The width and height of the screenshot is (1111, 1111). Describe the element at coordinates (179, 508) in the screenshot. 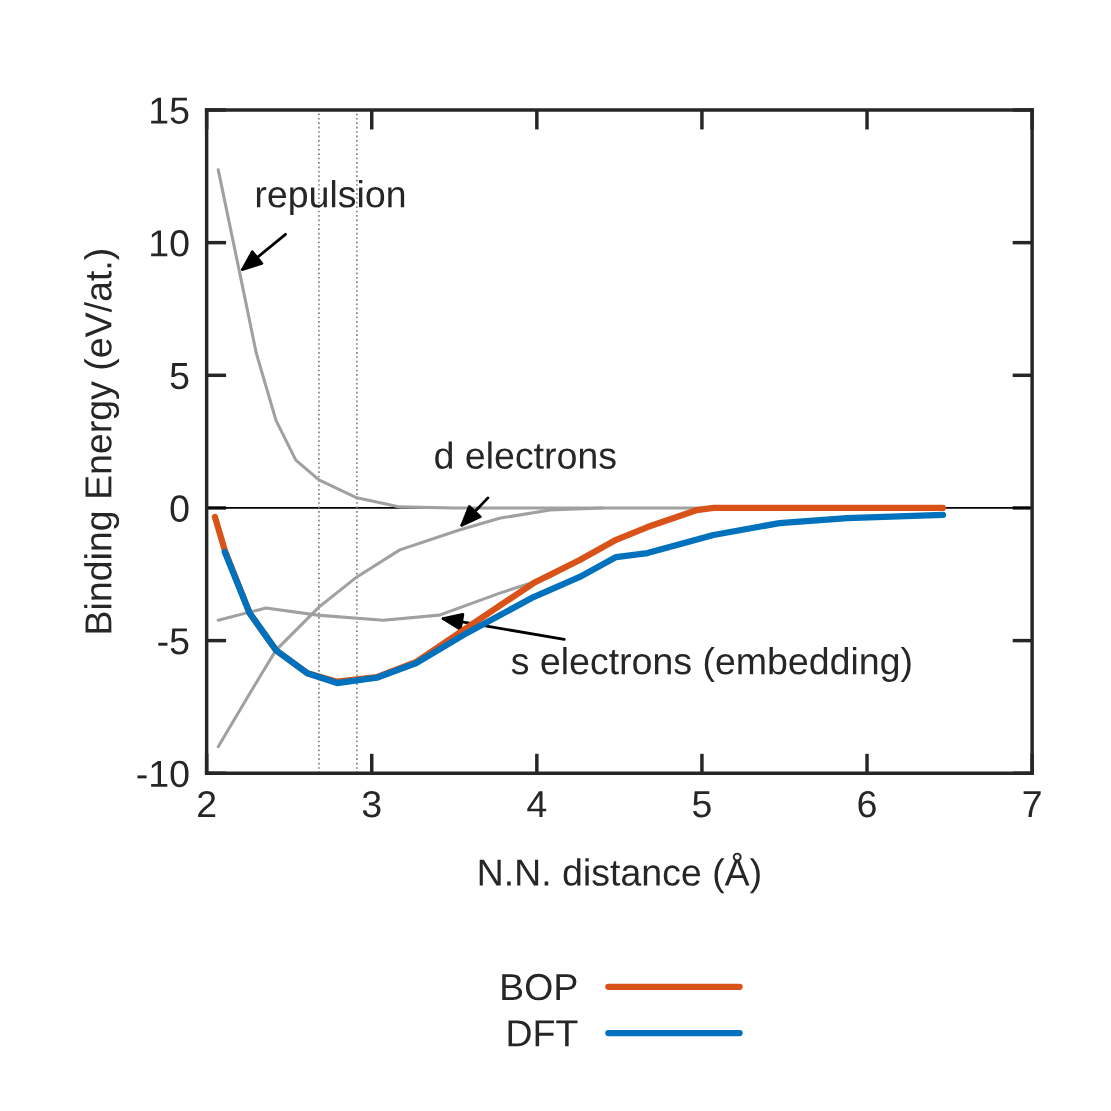

I see `y-tick-label: 0` at that location.